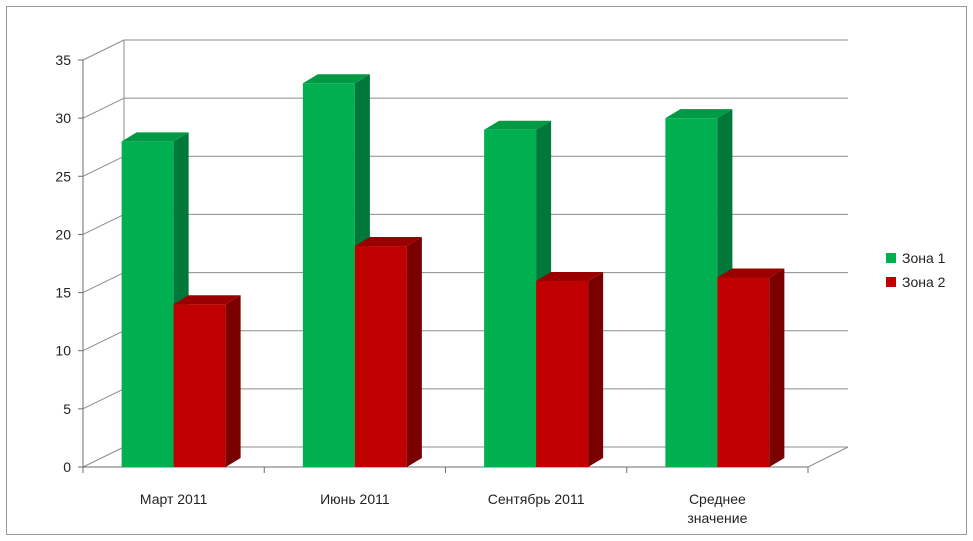 The width and height of the screenshot is (973, 541). Describe the element at coordinates (67, 467) in the screenshot. I see `y-tick-label: 0` at that location.